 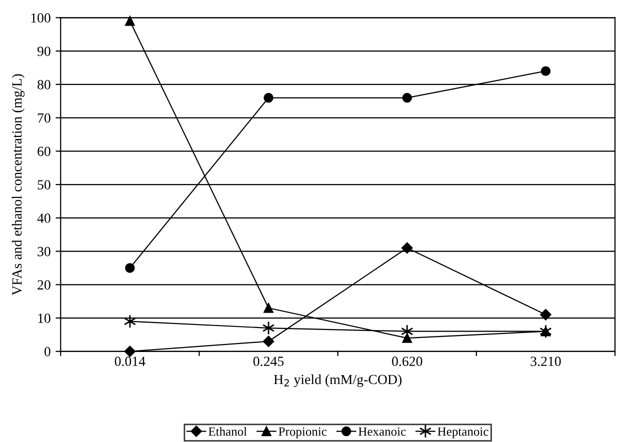 I want to click on legend-label: Propionic, so click(x=302, y=432).